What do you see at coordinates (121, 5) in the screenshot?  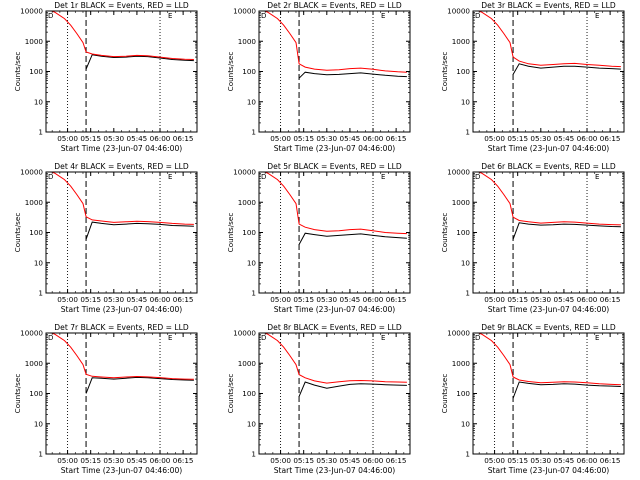 I see `chart-title: Det 1r BLACK = Events, RED = LLD` at bounding box center [121, 5].